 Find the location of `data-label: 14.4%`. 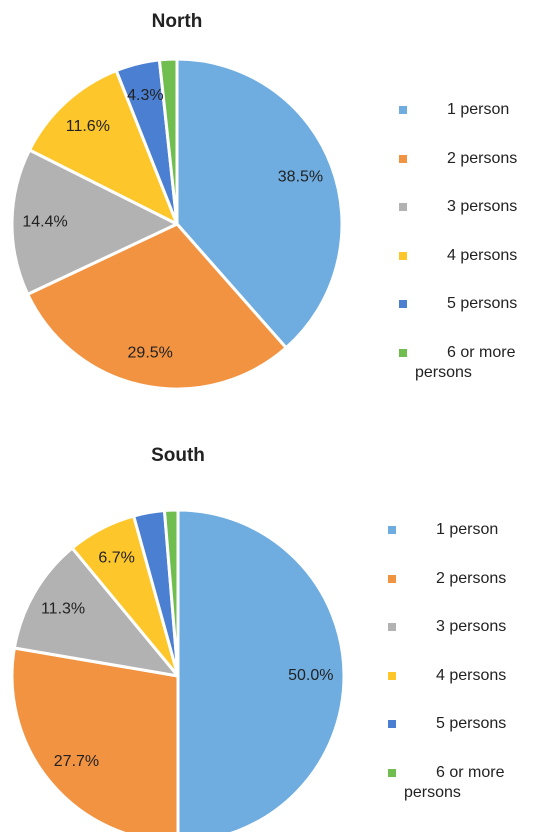

data-label: 14.4% is located at coordinates (44, 222).